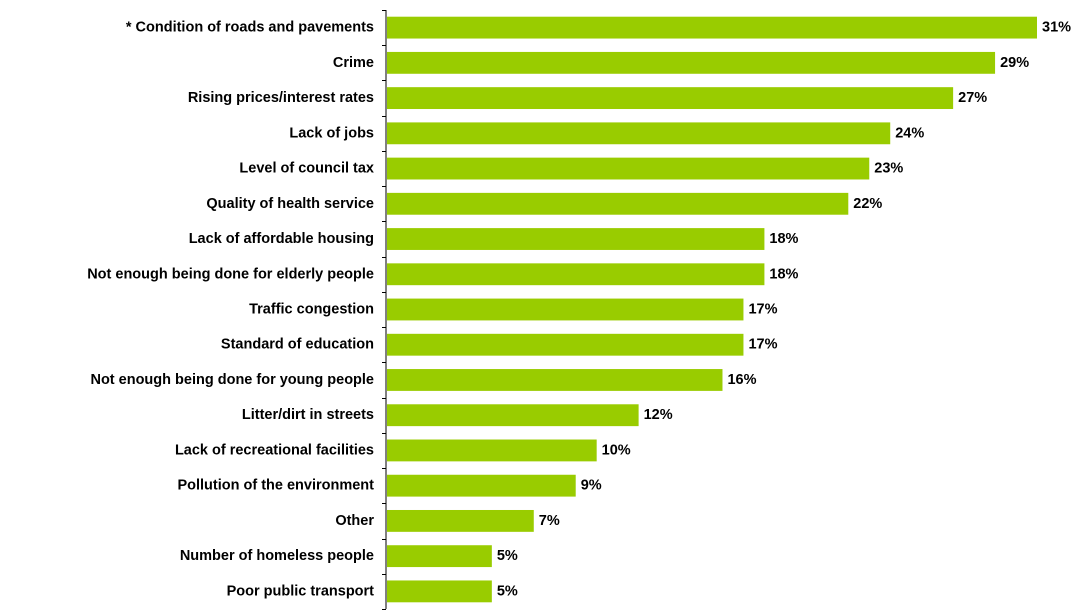 This screenshot has width=1077, height=612. Describe the element at coordinates (972, 98) in the screenshot. I see `data-label: 27%` at that location.